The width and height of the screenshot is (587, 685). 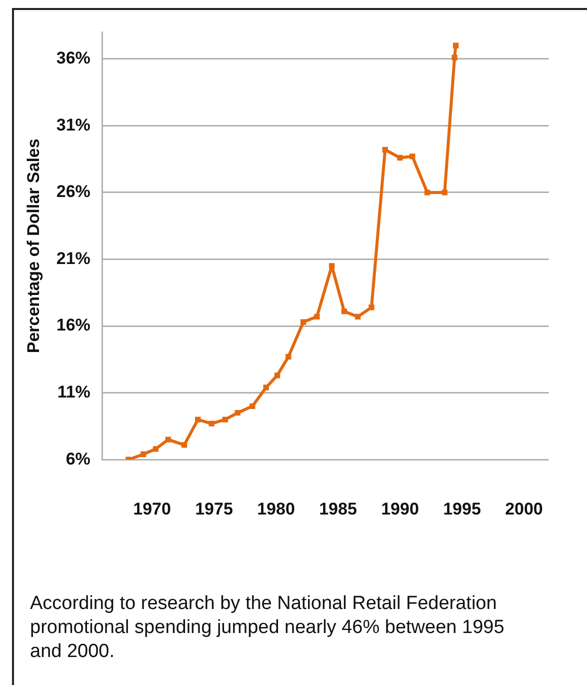 What do you see at coordinates (73, 58) in the screenshot?
I see `y-tick-label: 36%` at bounding box center [73, 58].